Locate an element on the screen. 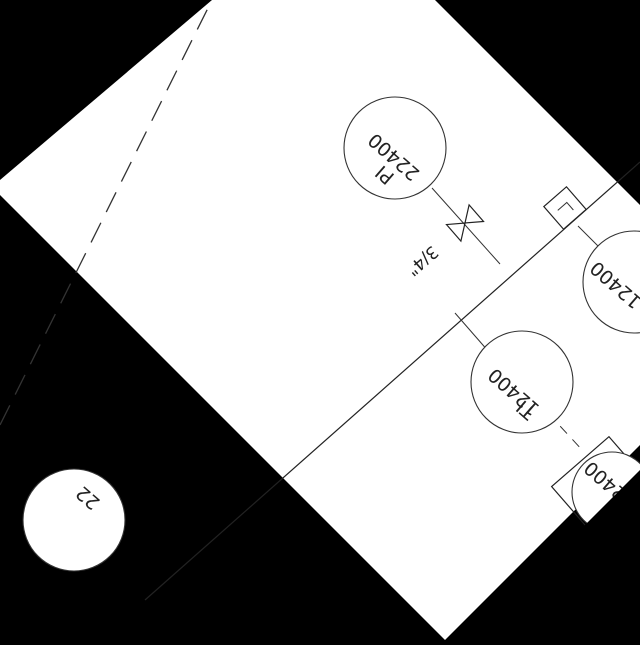 This screenshot has height=645, width=640. ti-bubble: 12400 TI is located at coordinates (522, 382).